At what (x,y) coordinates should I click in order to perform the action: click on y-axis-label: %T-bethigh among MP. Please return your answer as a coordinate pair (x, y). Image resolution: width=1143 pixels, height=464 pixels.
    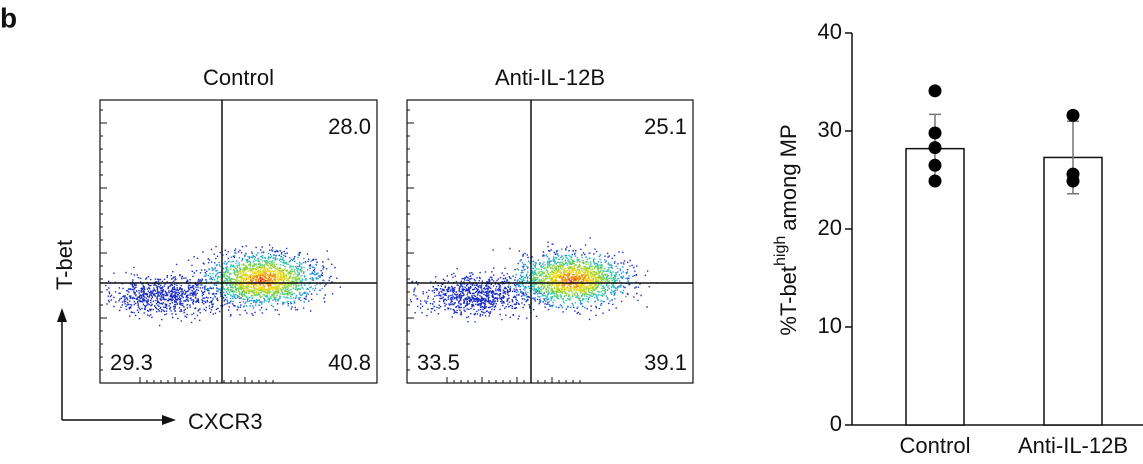
    Looking at the image, I should click on (786, 229).